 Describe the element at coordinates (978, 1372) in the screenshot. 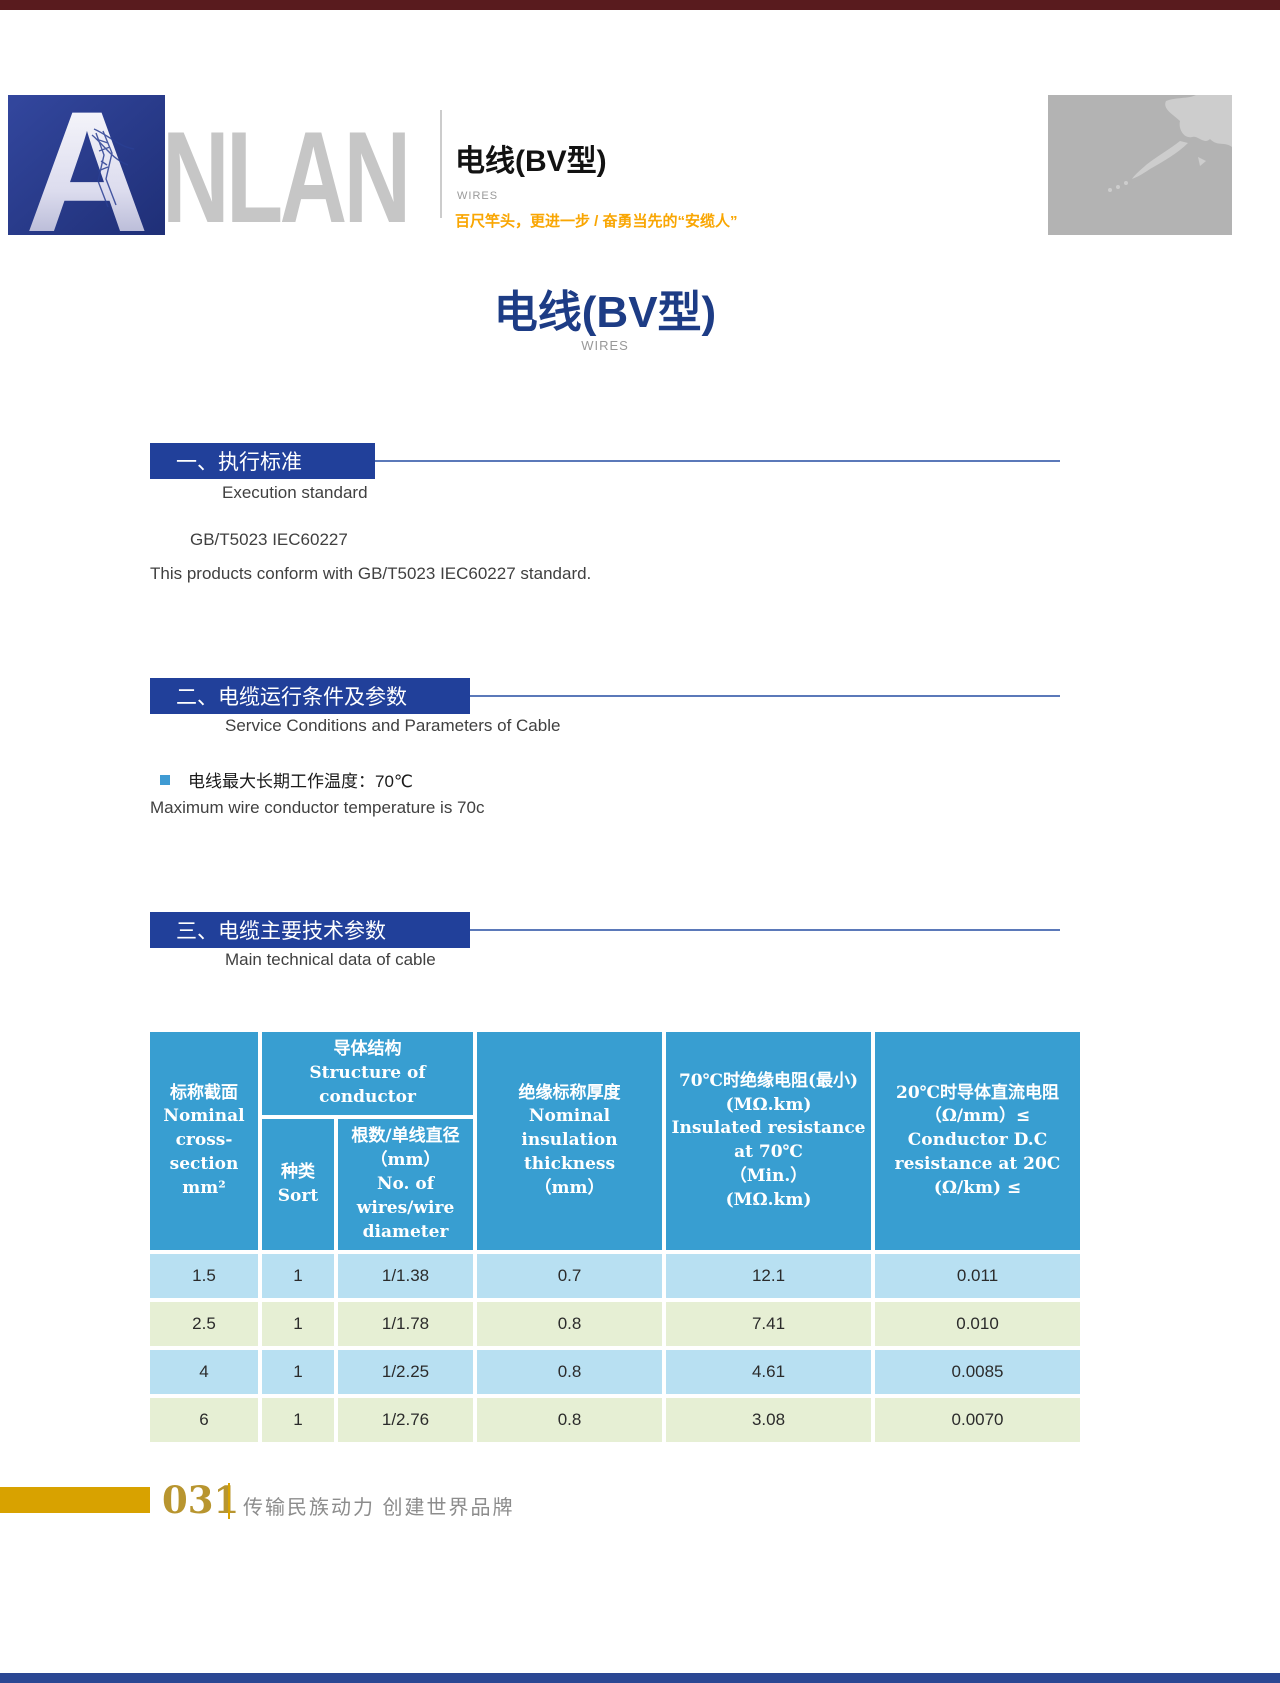

I see `cell-dc-resistance: 0.0085` at that location.